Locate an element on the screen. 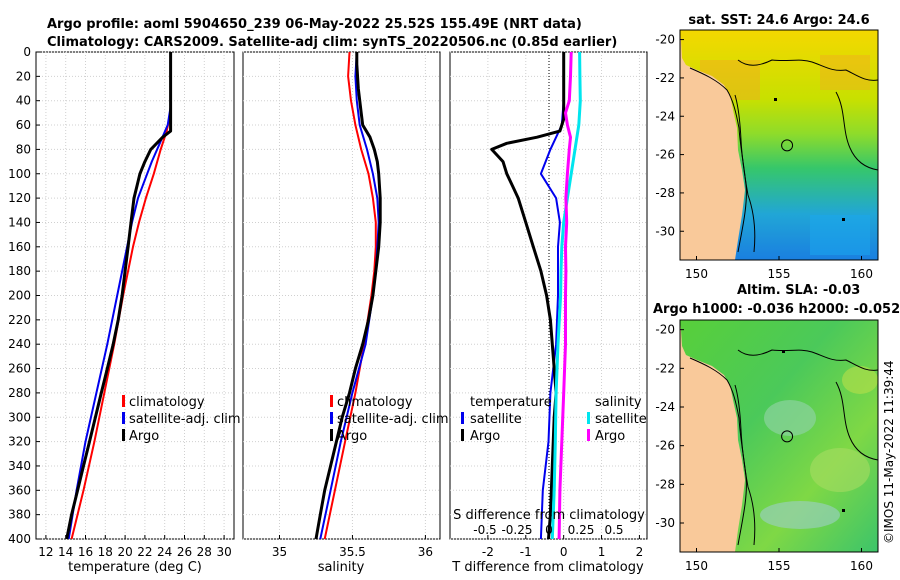  sst-map-x-ticks: 150 155 160 is located at coordinates (779, 268).